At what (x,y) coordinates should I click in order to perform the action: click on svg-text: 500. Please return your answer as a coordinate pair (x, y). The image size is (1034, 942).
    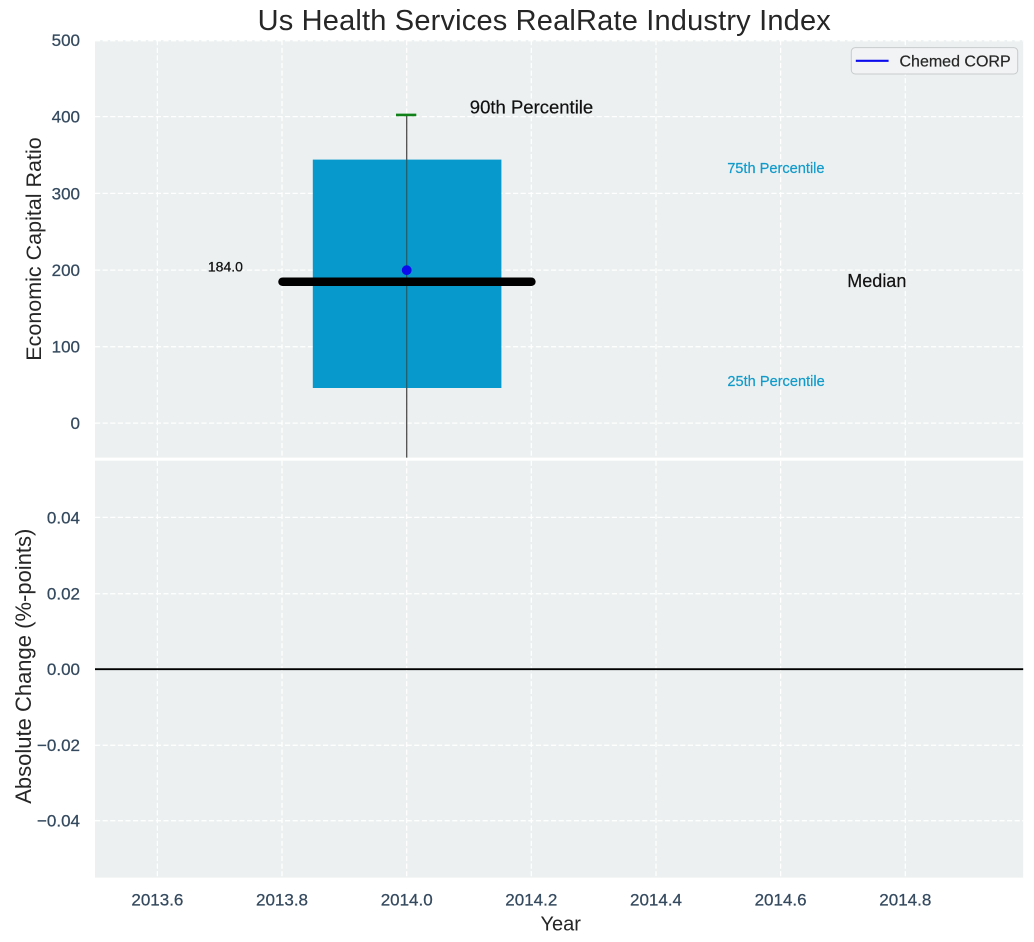
    Looking at the image, I should click on (66, 40).